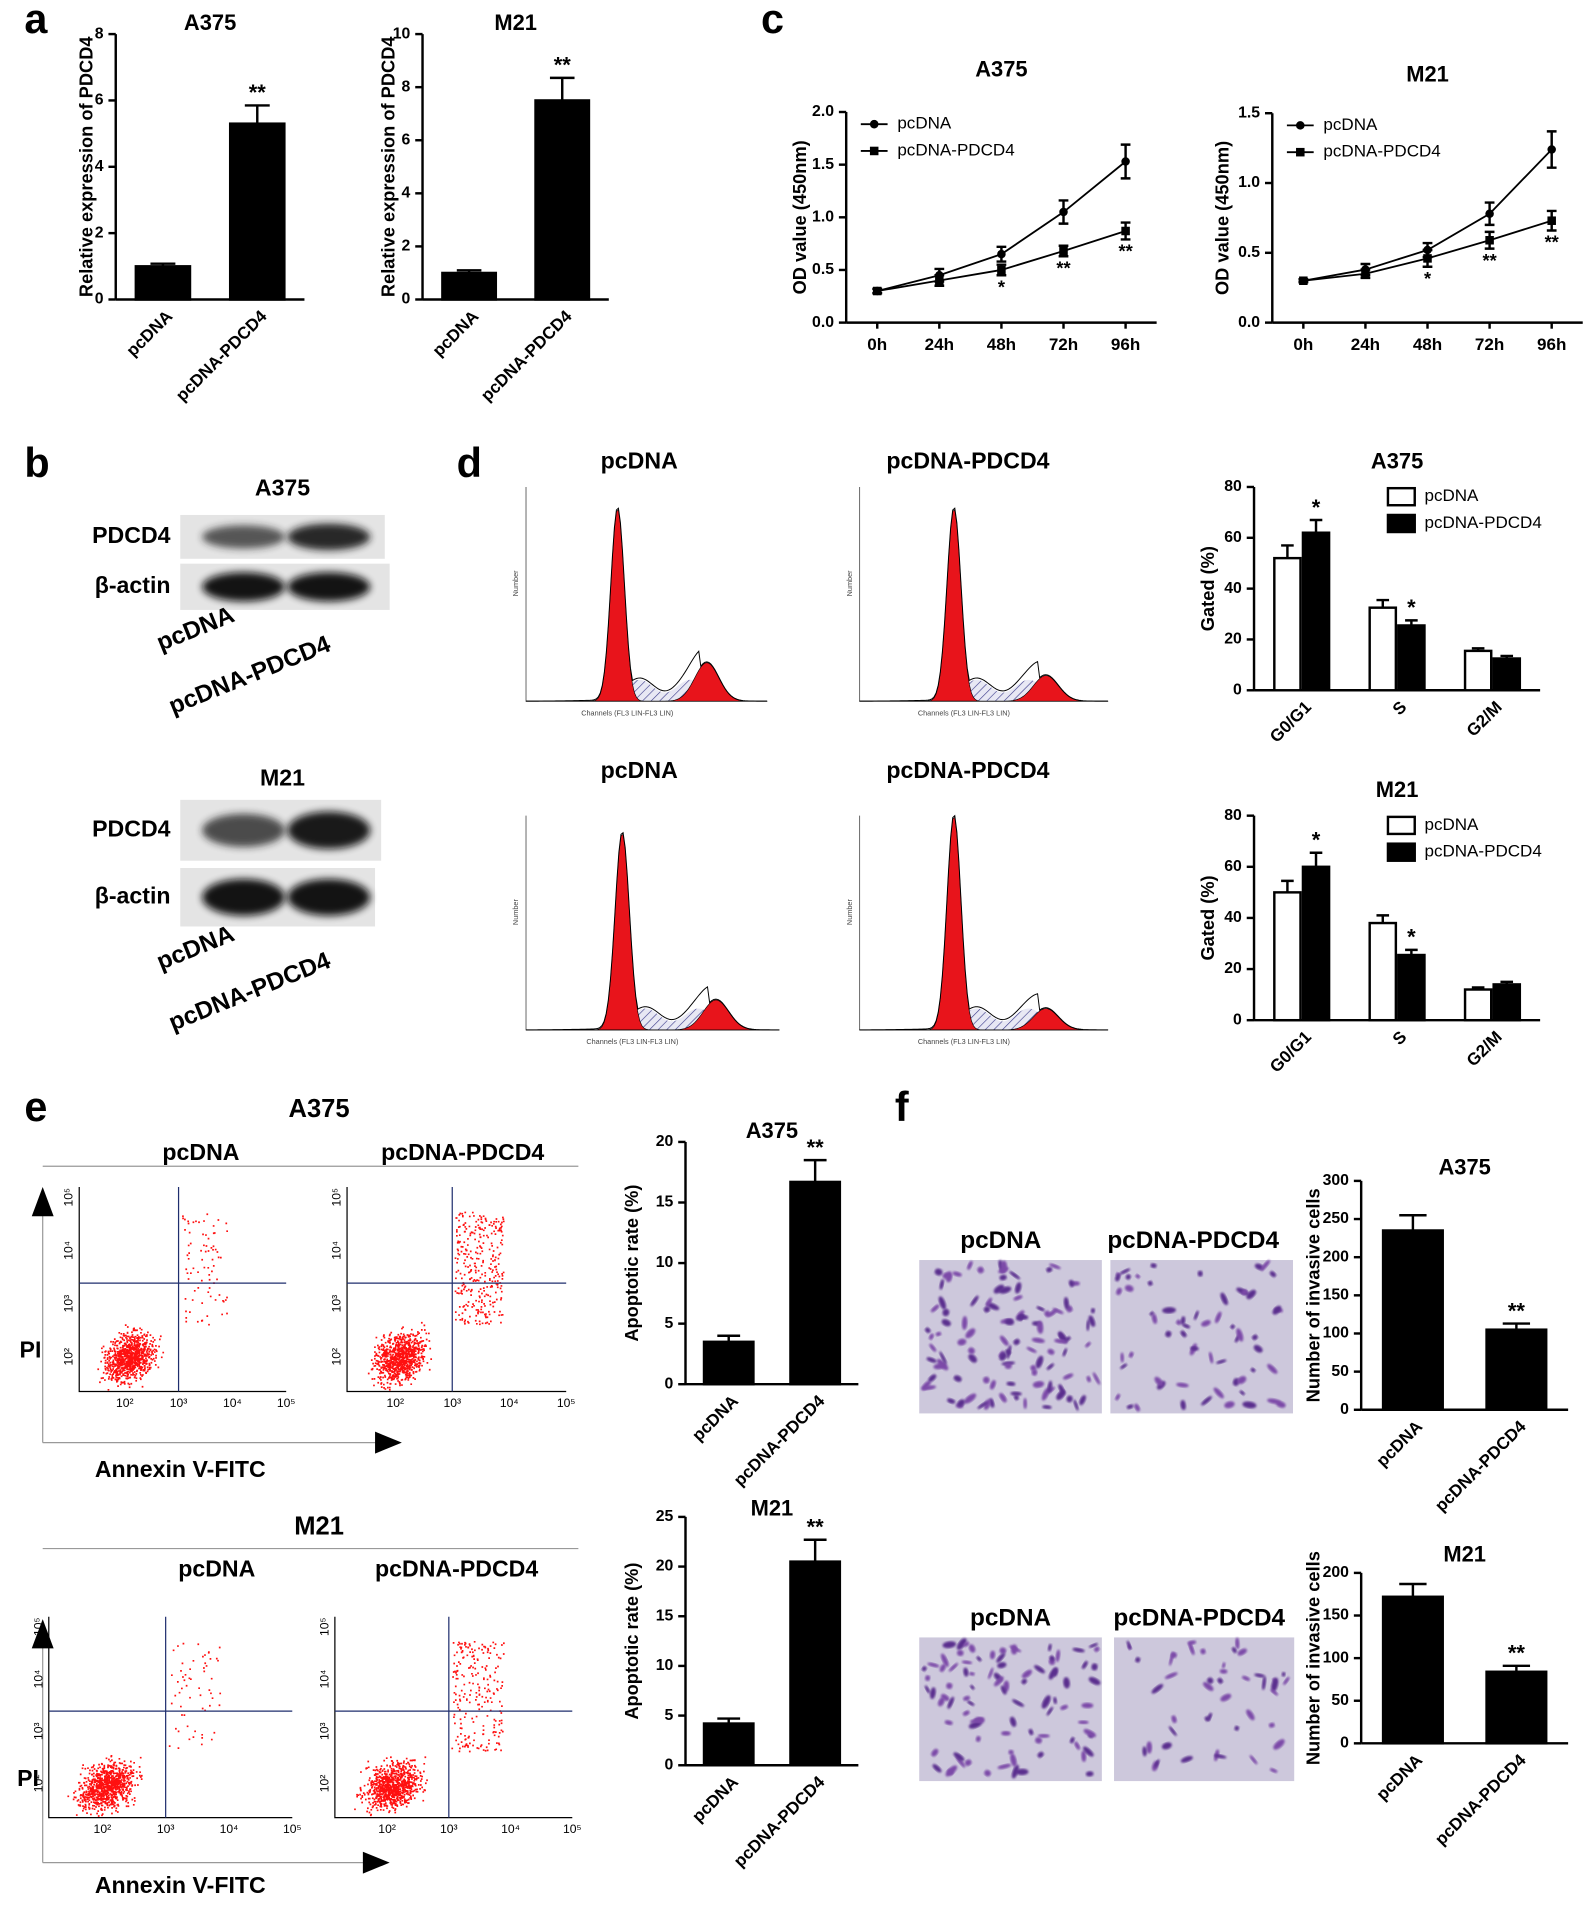 The width and height of the screenshot is (1595, 1915). Describe the element at coordinates (939, 344) in the screenshot. I see `x-tick-label: 24h` at that location.